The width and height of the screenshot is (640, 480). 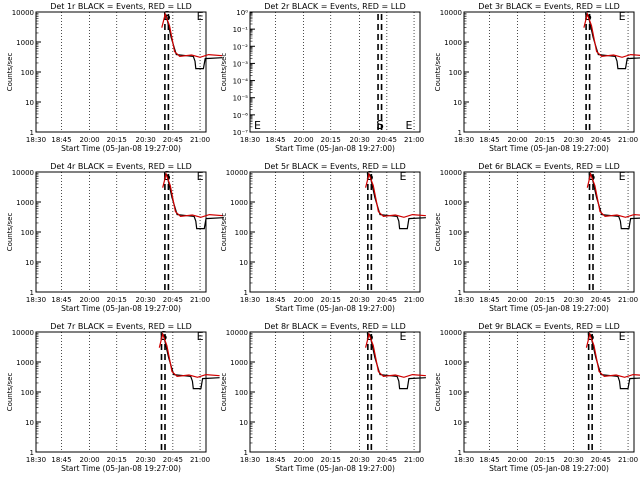 I want to click on y-tick-label: 10⁻¹, so click(x=241, y=30).